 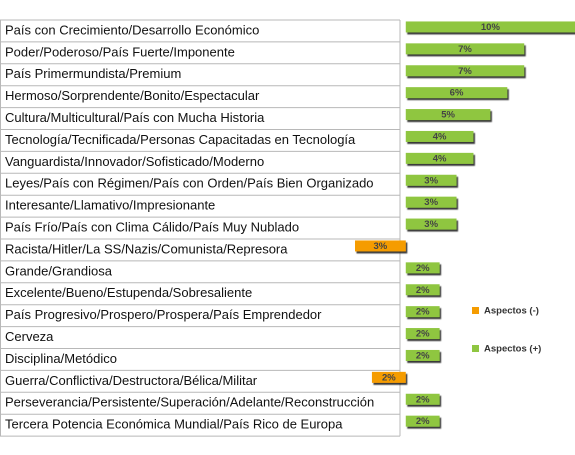 What do you see at coordinates (128, 292) in the screenshot?
I see `category-label: Excelente/Bueno/Estupenda/Sobresaliente` at bounding box center [128, 292].